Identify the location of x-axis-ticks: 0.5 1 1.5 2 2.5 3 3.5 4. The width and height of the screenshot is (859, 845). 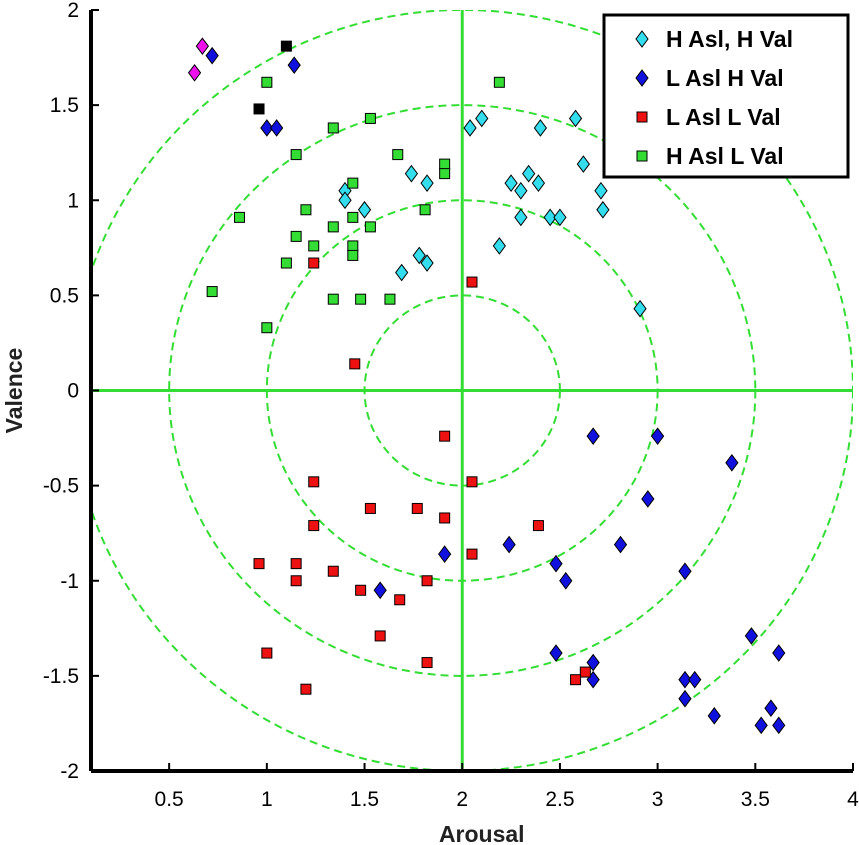
(507, 787).